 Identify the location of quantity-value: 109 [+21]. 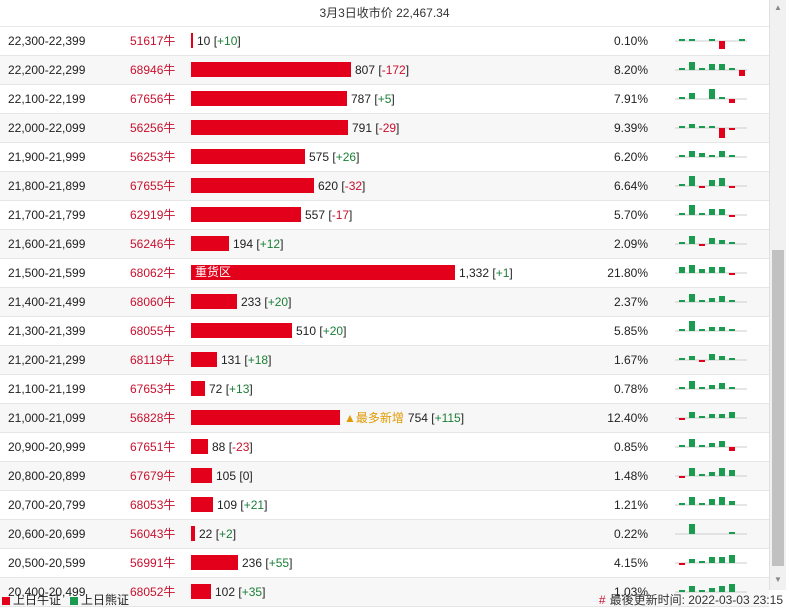
(242, 505).